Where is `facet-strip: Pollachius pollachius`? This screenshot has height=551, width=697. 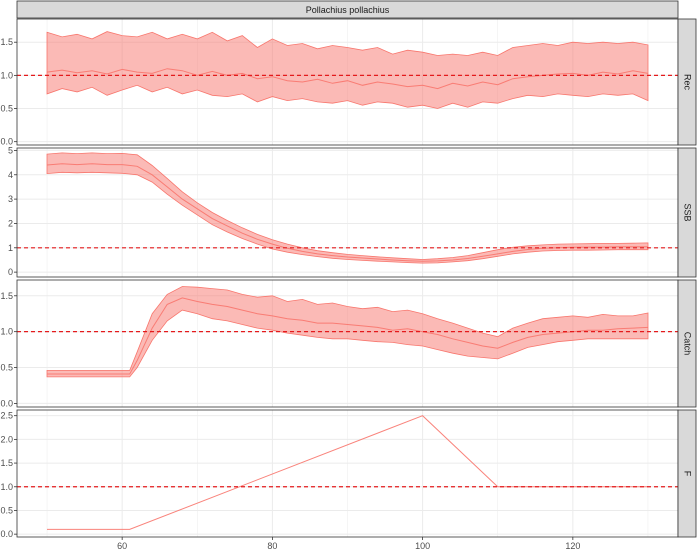 facet-strip: Pollachius pollachius is located at coordinates (347, 9).